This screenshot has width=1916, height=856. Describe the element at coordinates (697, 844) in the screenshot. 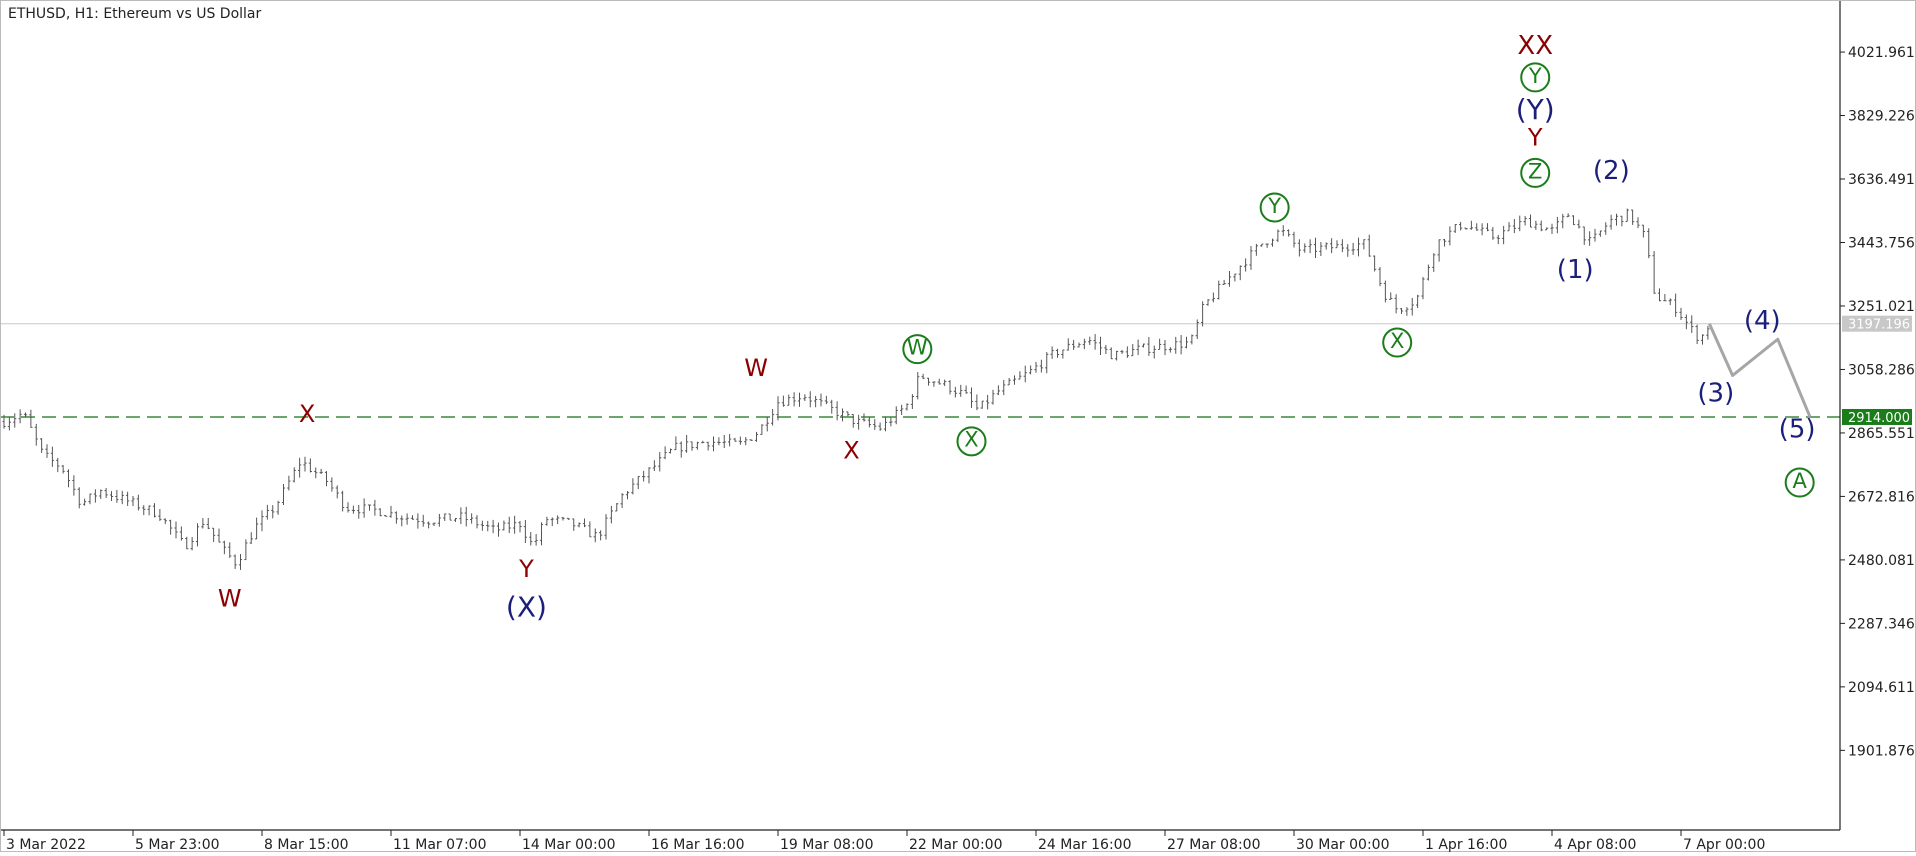

I see `x-tick-label: 16 Mar 16:00` at that location.